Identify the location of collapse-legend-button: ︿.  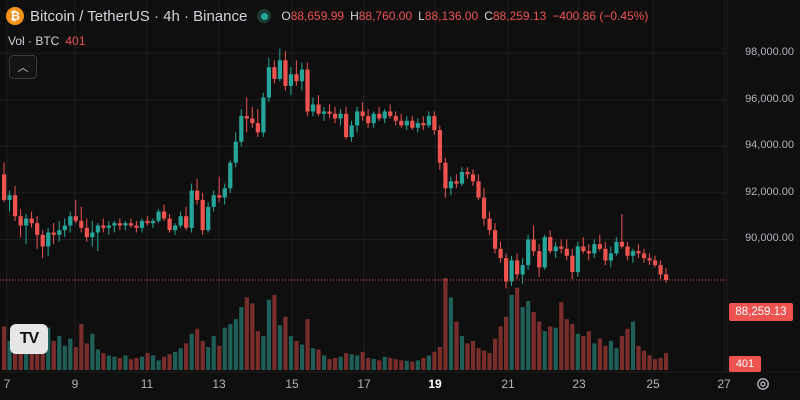
(23, 67).